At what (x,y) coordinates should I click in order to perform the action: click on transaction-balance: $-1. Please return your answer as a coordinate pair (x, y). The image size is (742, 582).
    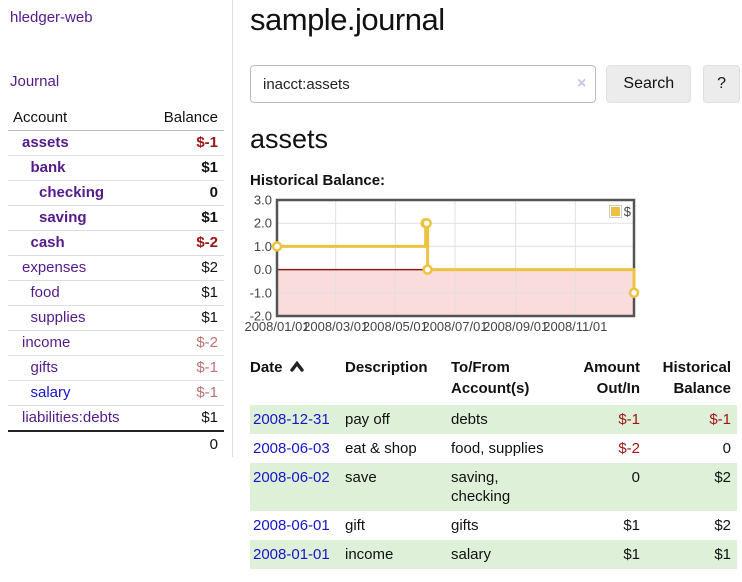
    Looking at the image, I should click on (720, 419).